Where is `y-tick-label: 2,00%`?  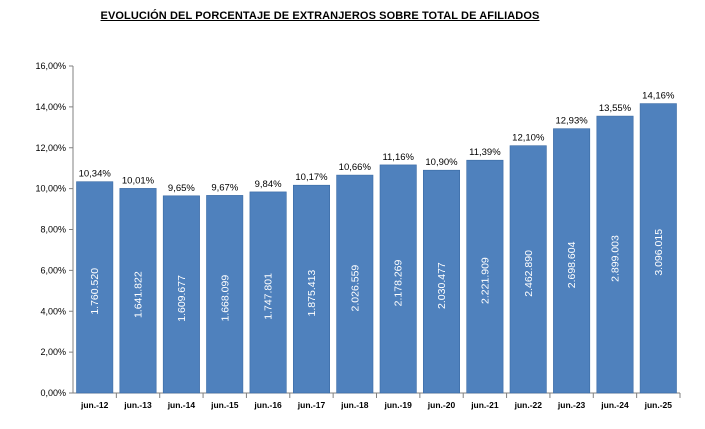 y-tick-label: 2,00% is located at coordinates (53, 352).